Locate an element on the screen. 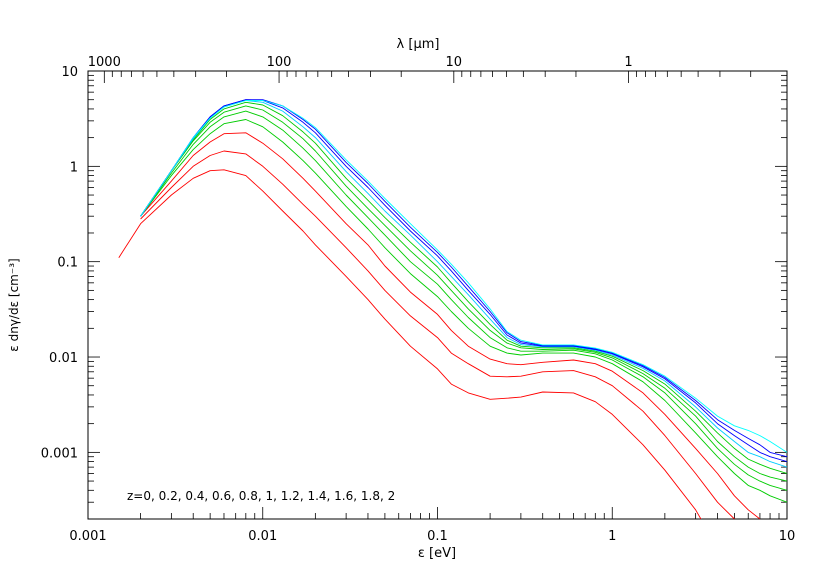 The image size is (830, 581). y-axis-label: ε dnγ/dε [cm⁻³] is located at coordinates (14, 304).